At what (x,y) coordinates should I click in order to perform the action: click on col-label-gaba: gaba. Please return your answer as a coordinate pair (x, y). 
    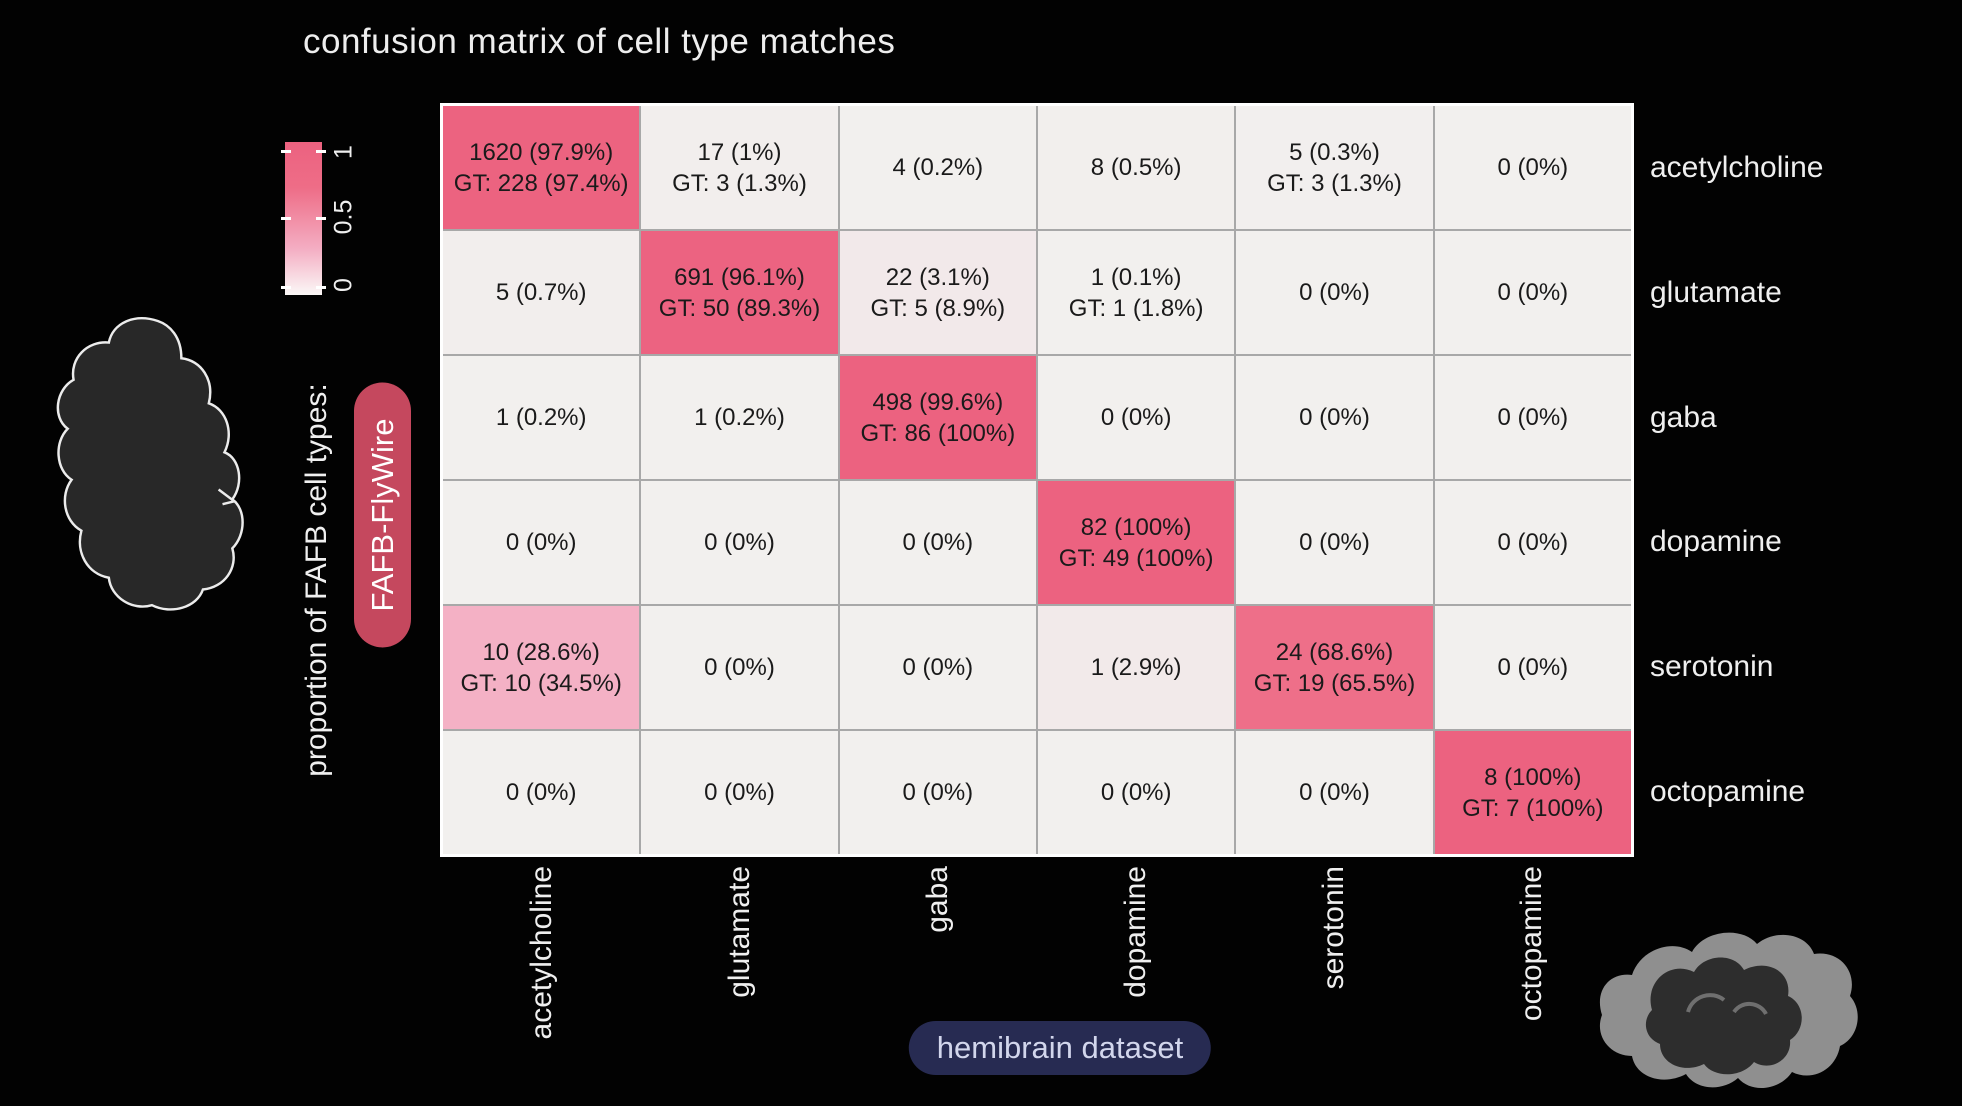
    Looking at the image, I should click on (937, 899).